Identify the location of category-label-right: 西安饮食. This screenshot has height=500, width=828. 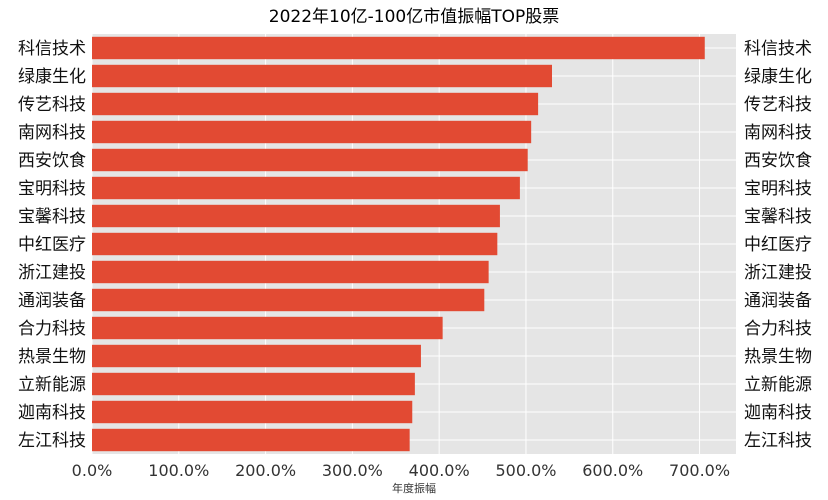
(778, 161).